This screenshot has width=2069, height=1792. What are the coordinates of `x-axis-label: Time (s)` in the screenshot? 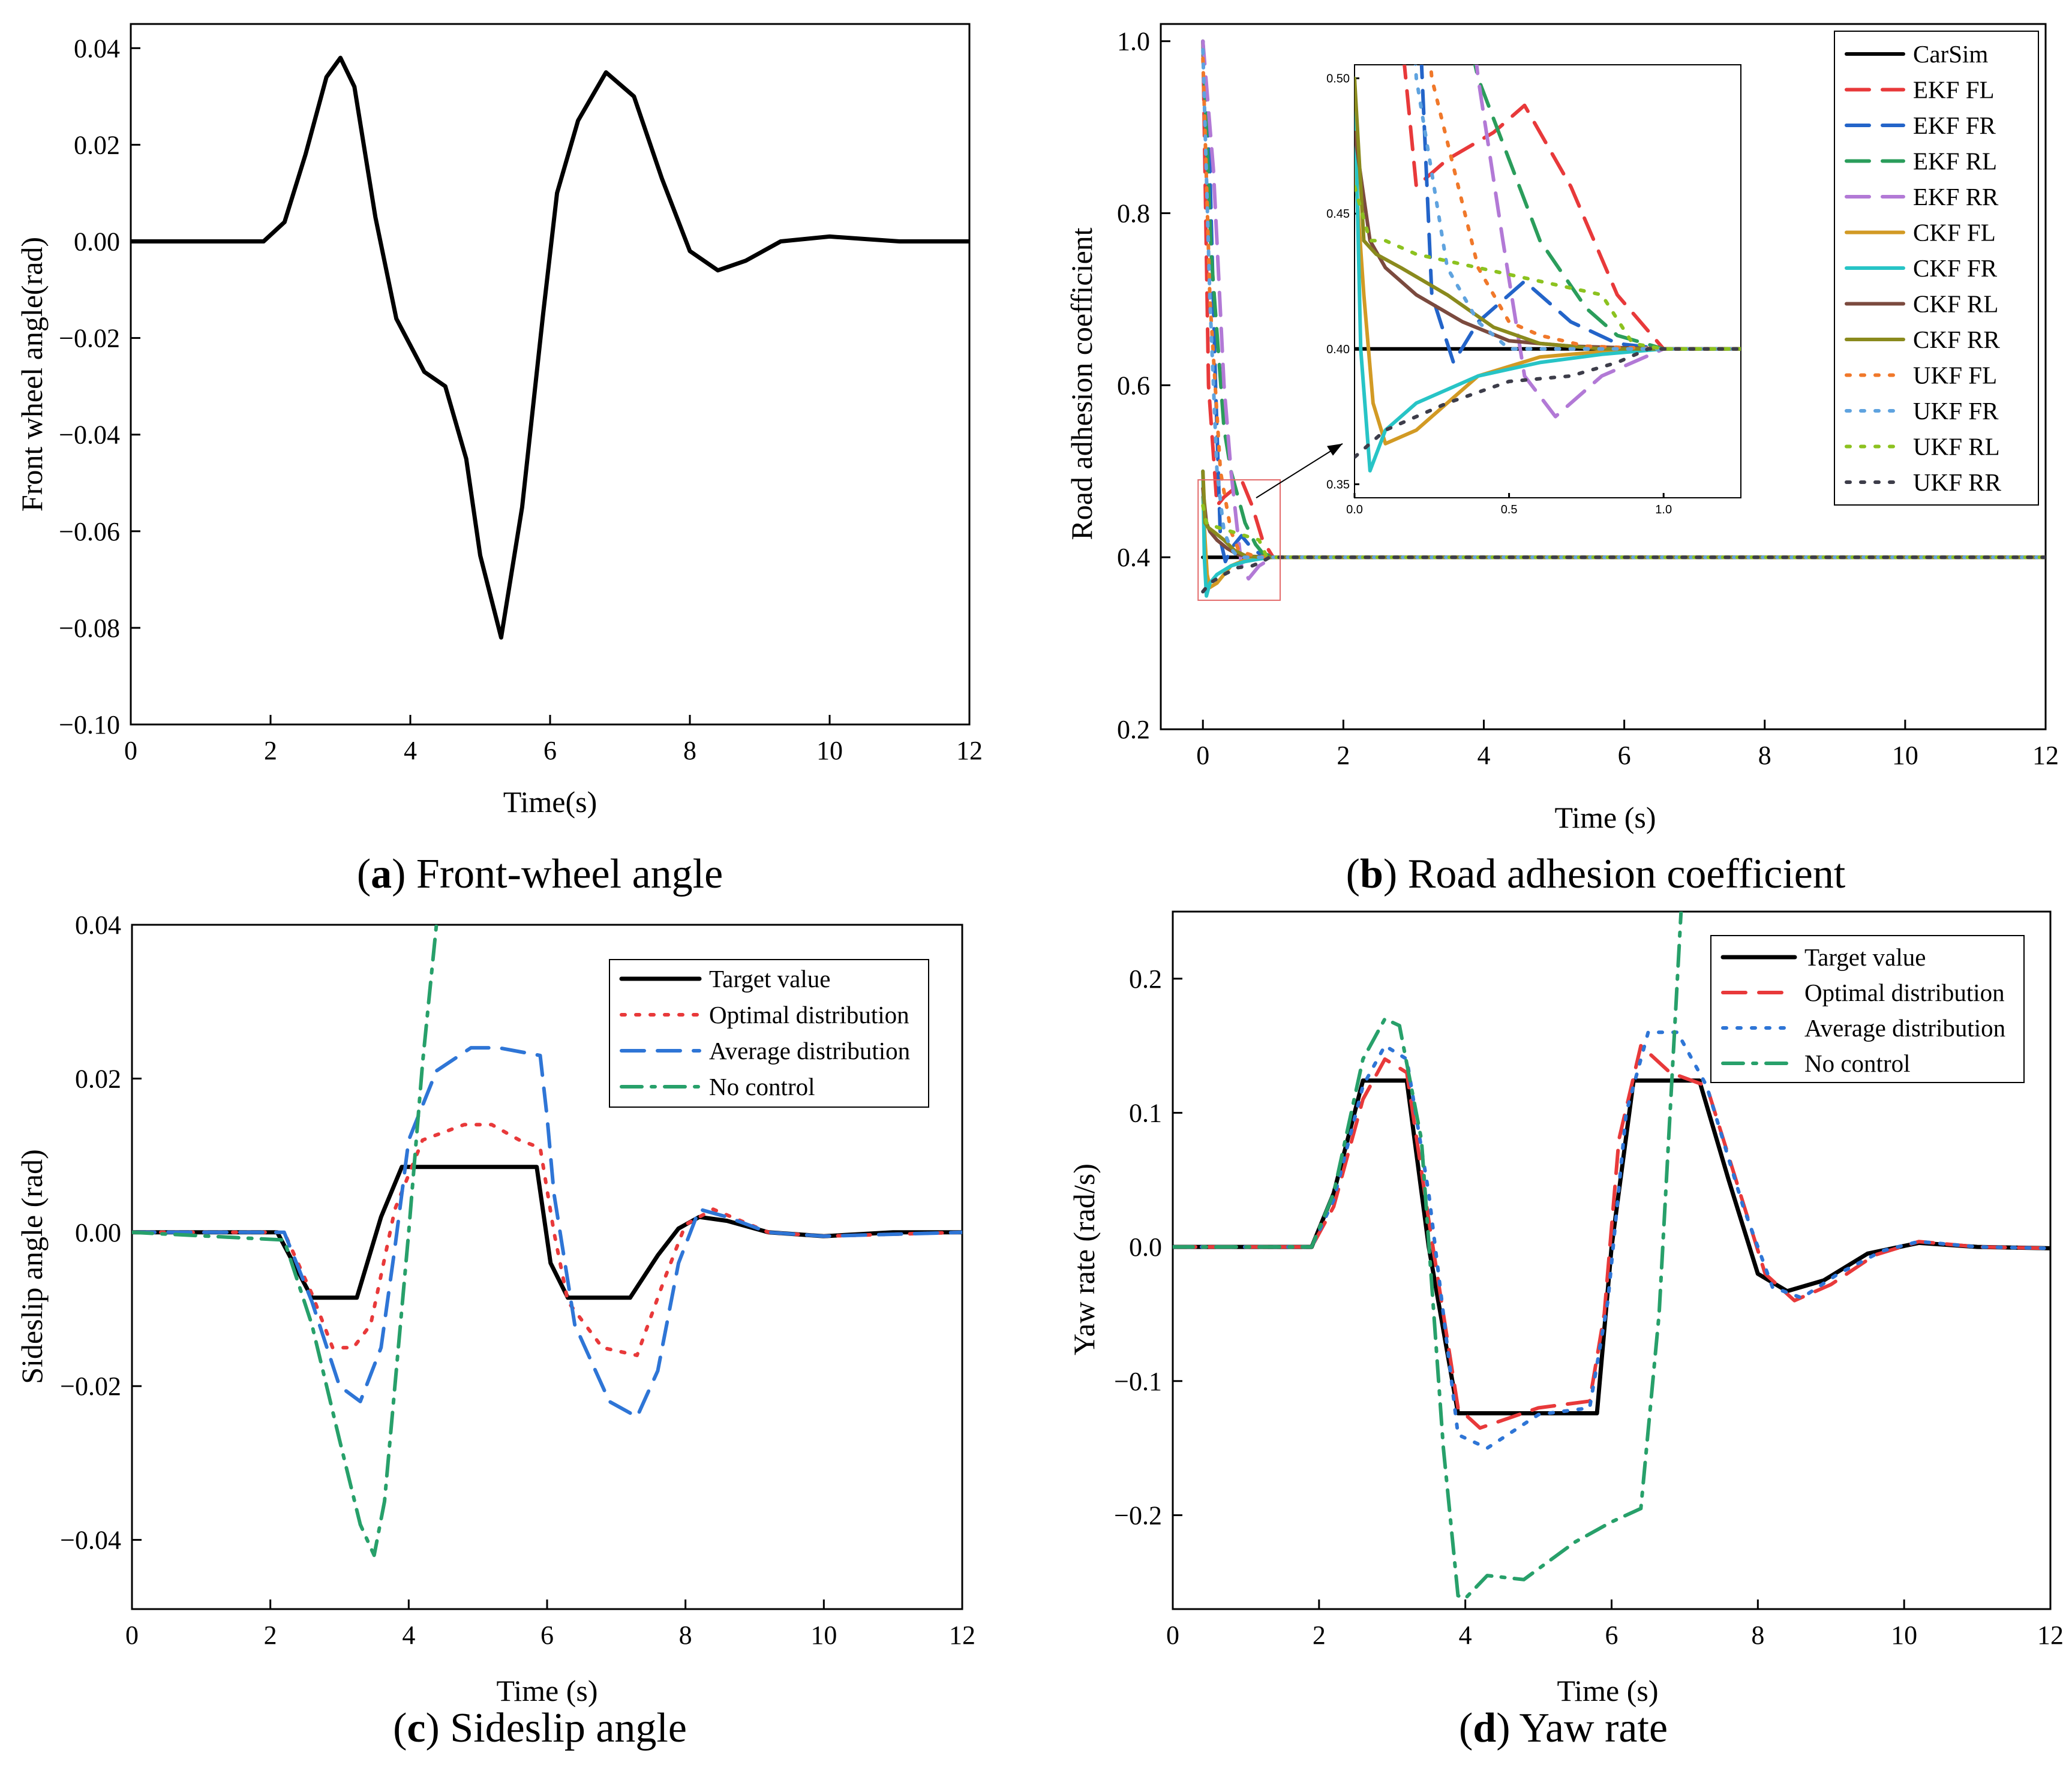 It's located at (546, 1690).